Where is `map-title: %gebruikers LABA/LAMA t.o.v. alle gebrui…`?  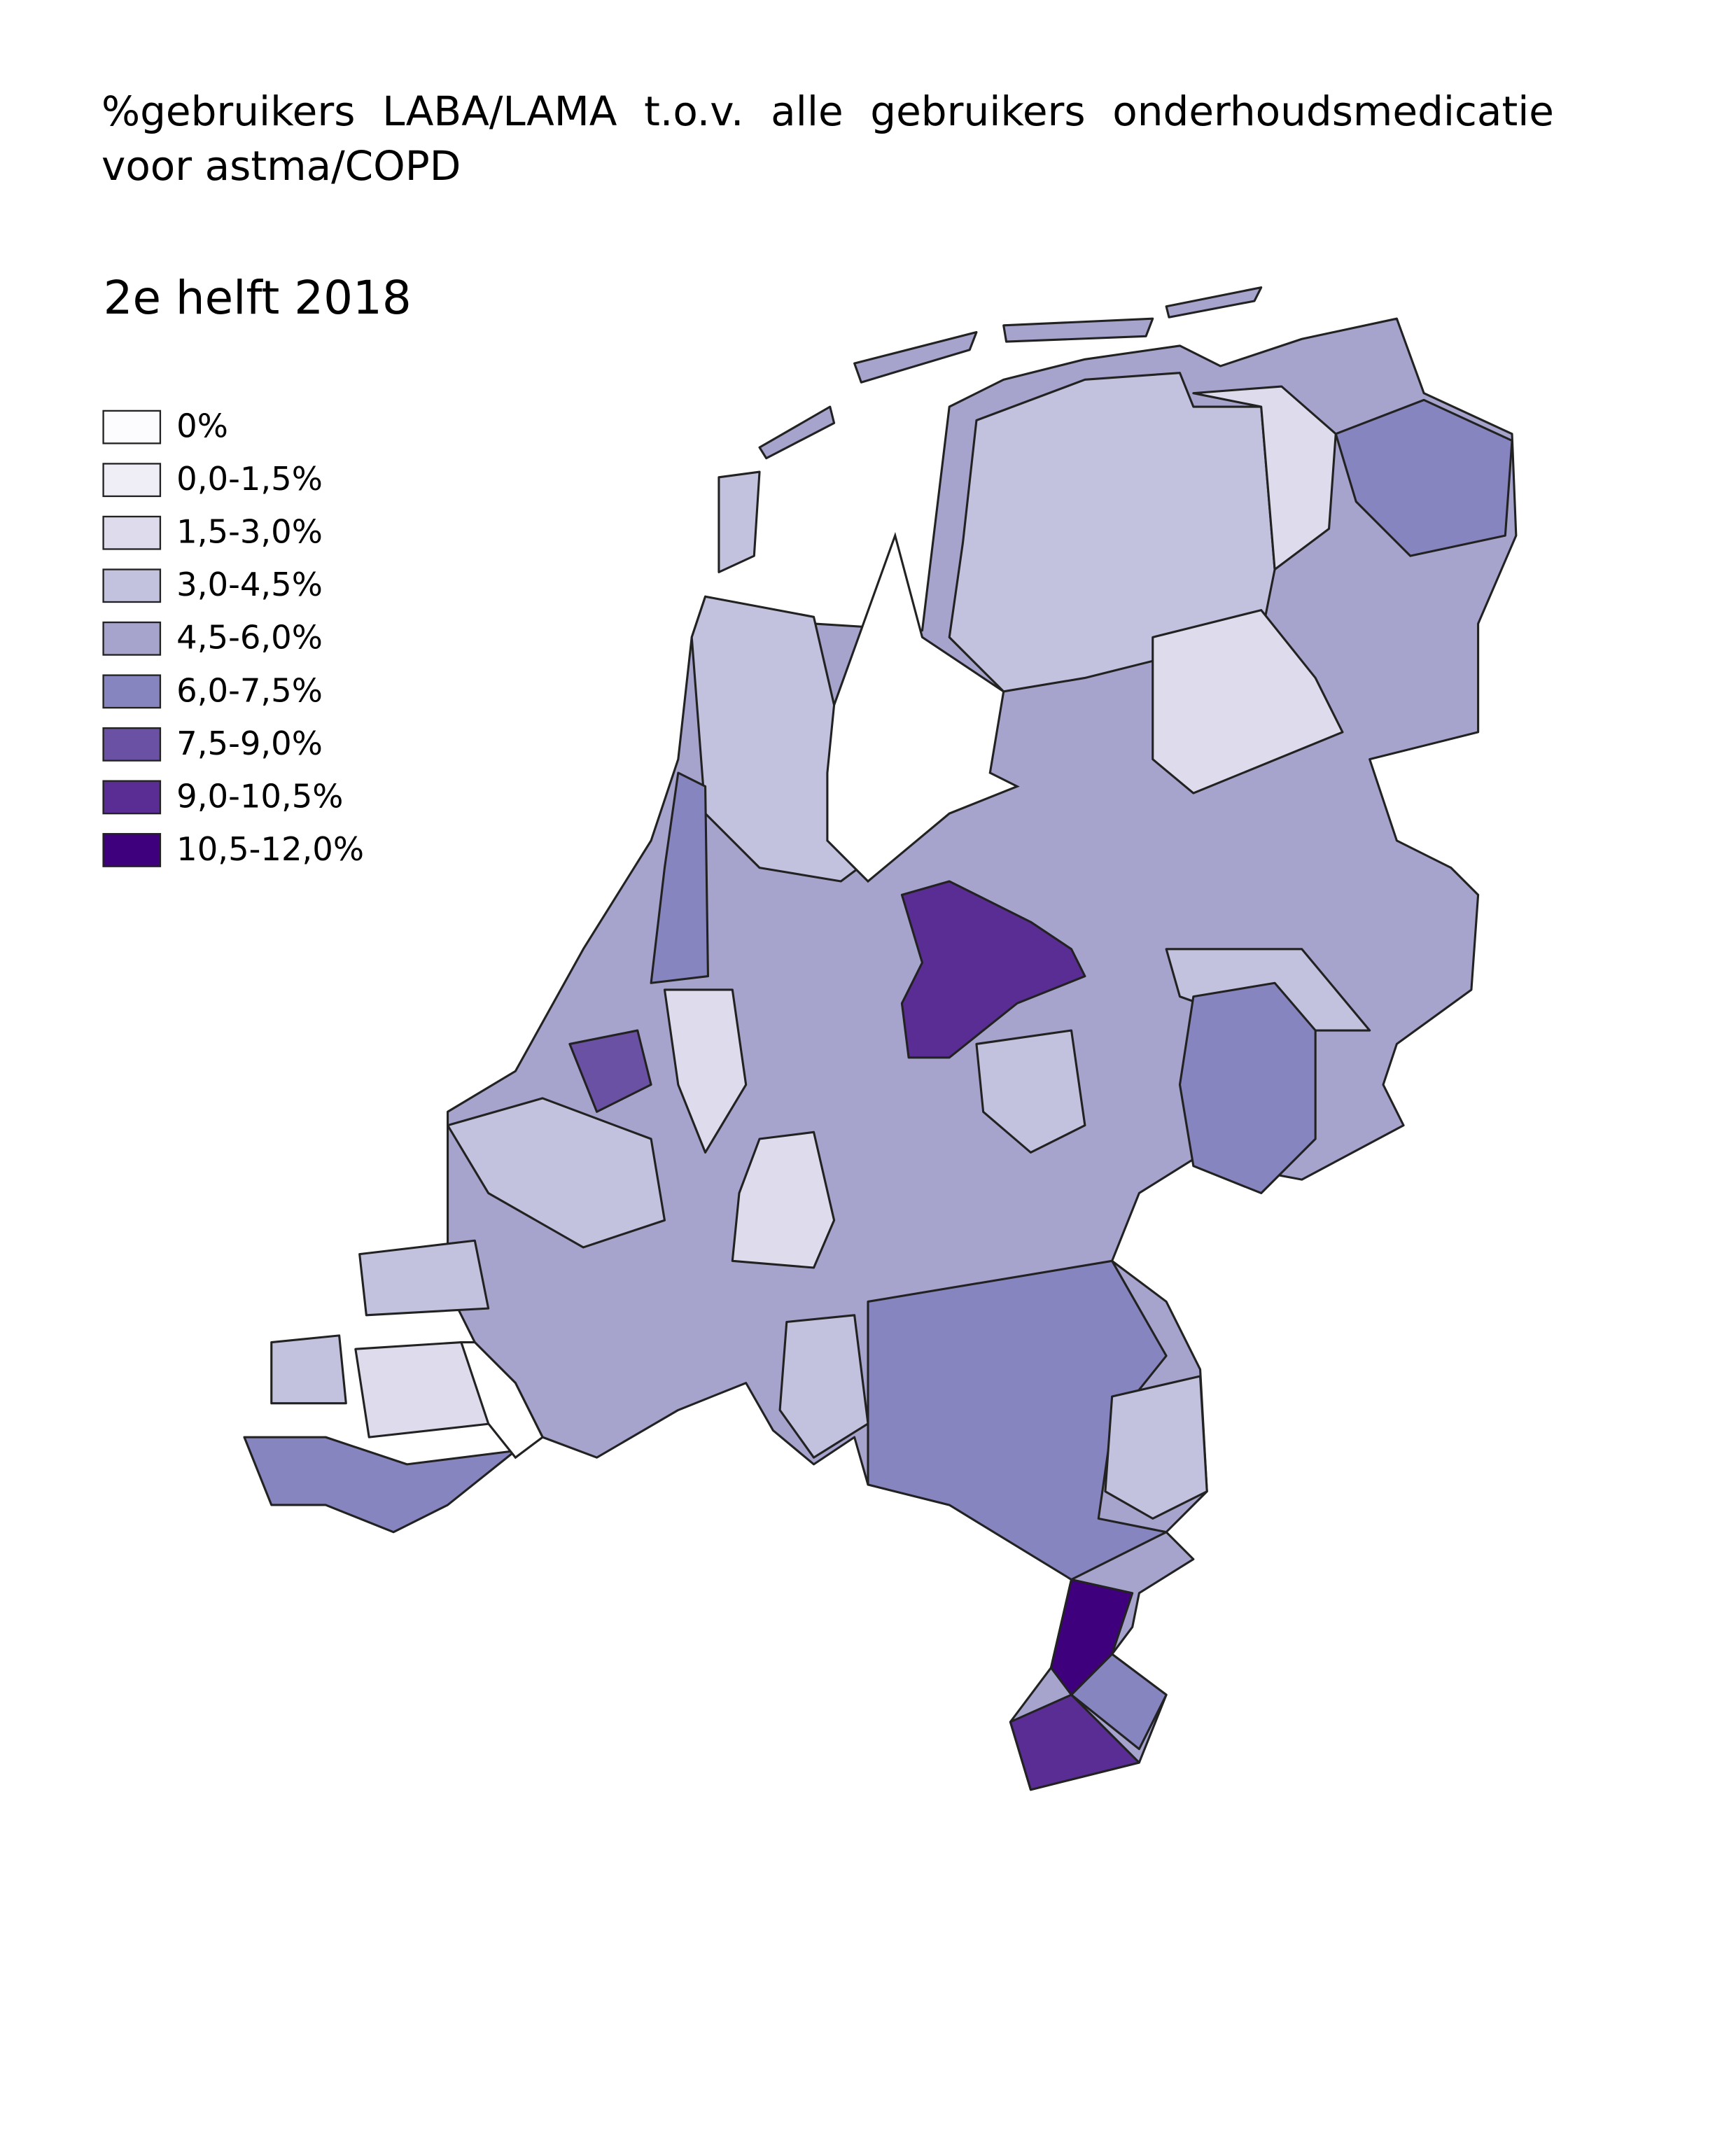
map-title: %gebruikers LABA/LAMA t.o.v. alle gebrui… is located at coordinates (828, 139).